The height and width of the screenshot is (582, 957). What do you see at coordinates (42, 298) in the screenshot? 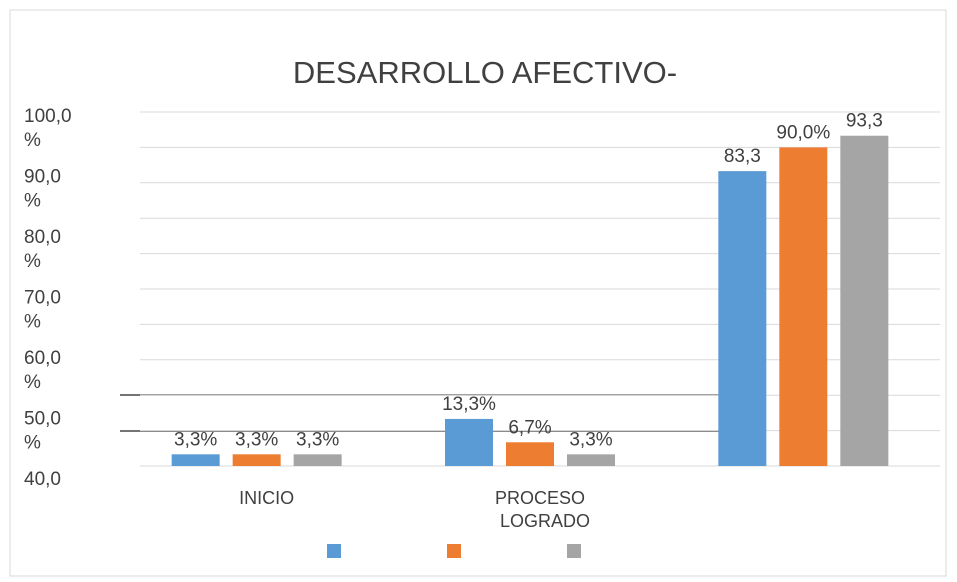
I see `y-tick-label: 70,0` at bounding box center [42, 298].